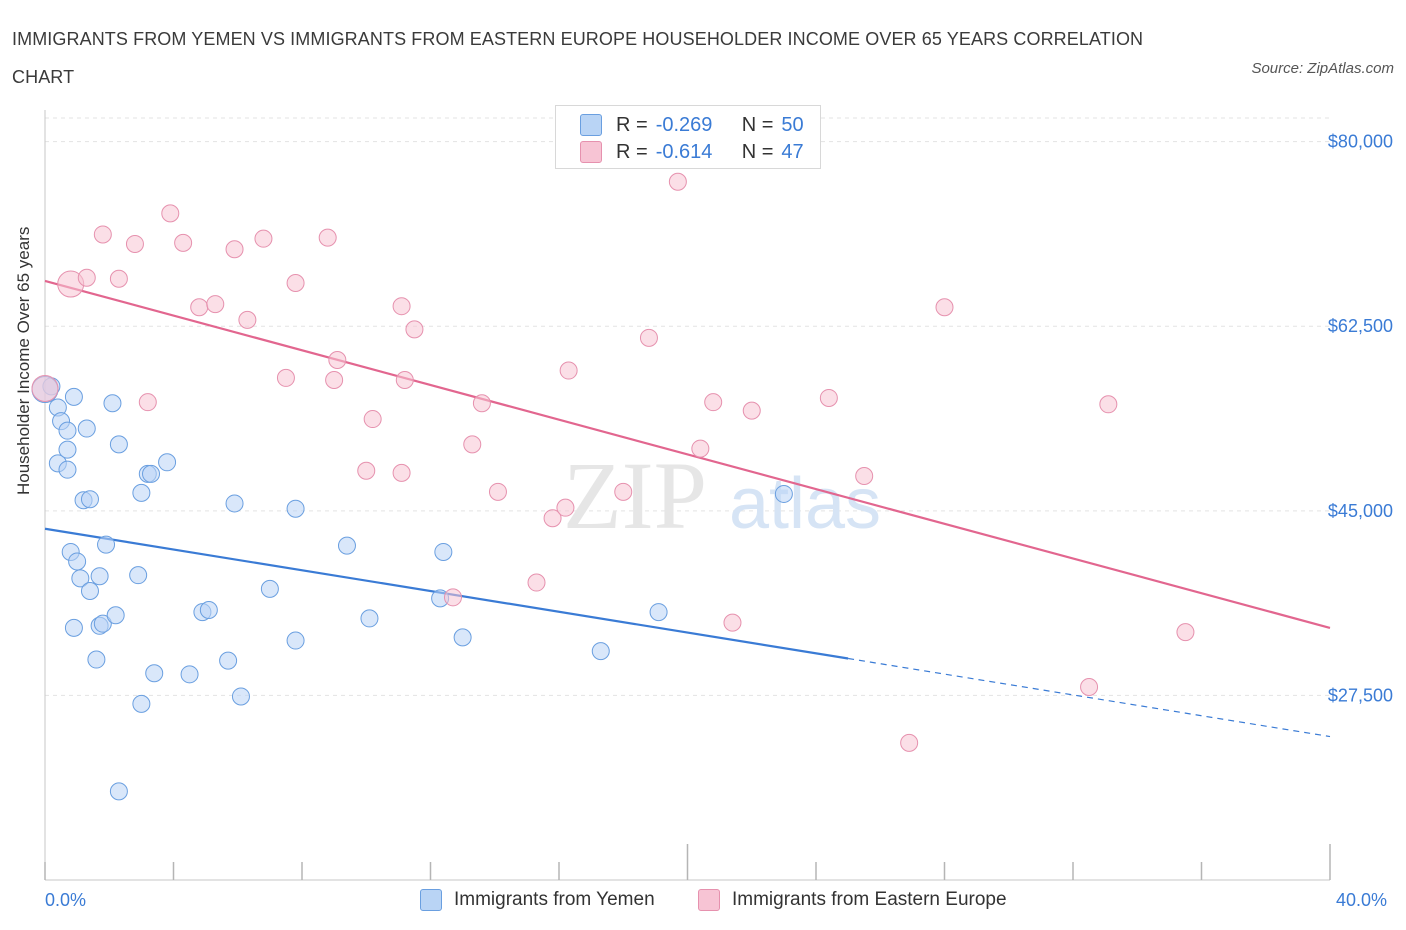 Image resolution: width=1406 pixels, height=930 pixels. What do you see at coordinates (684, 124) in the screenshot?
I see `legend-r-value: -0.269` at bounding box center [684, 124].